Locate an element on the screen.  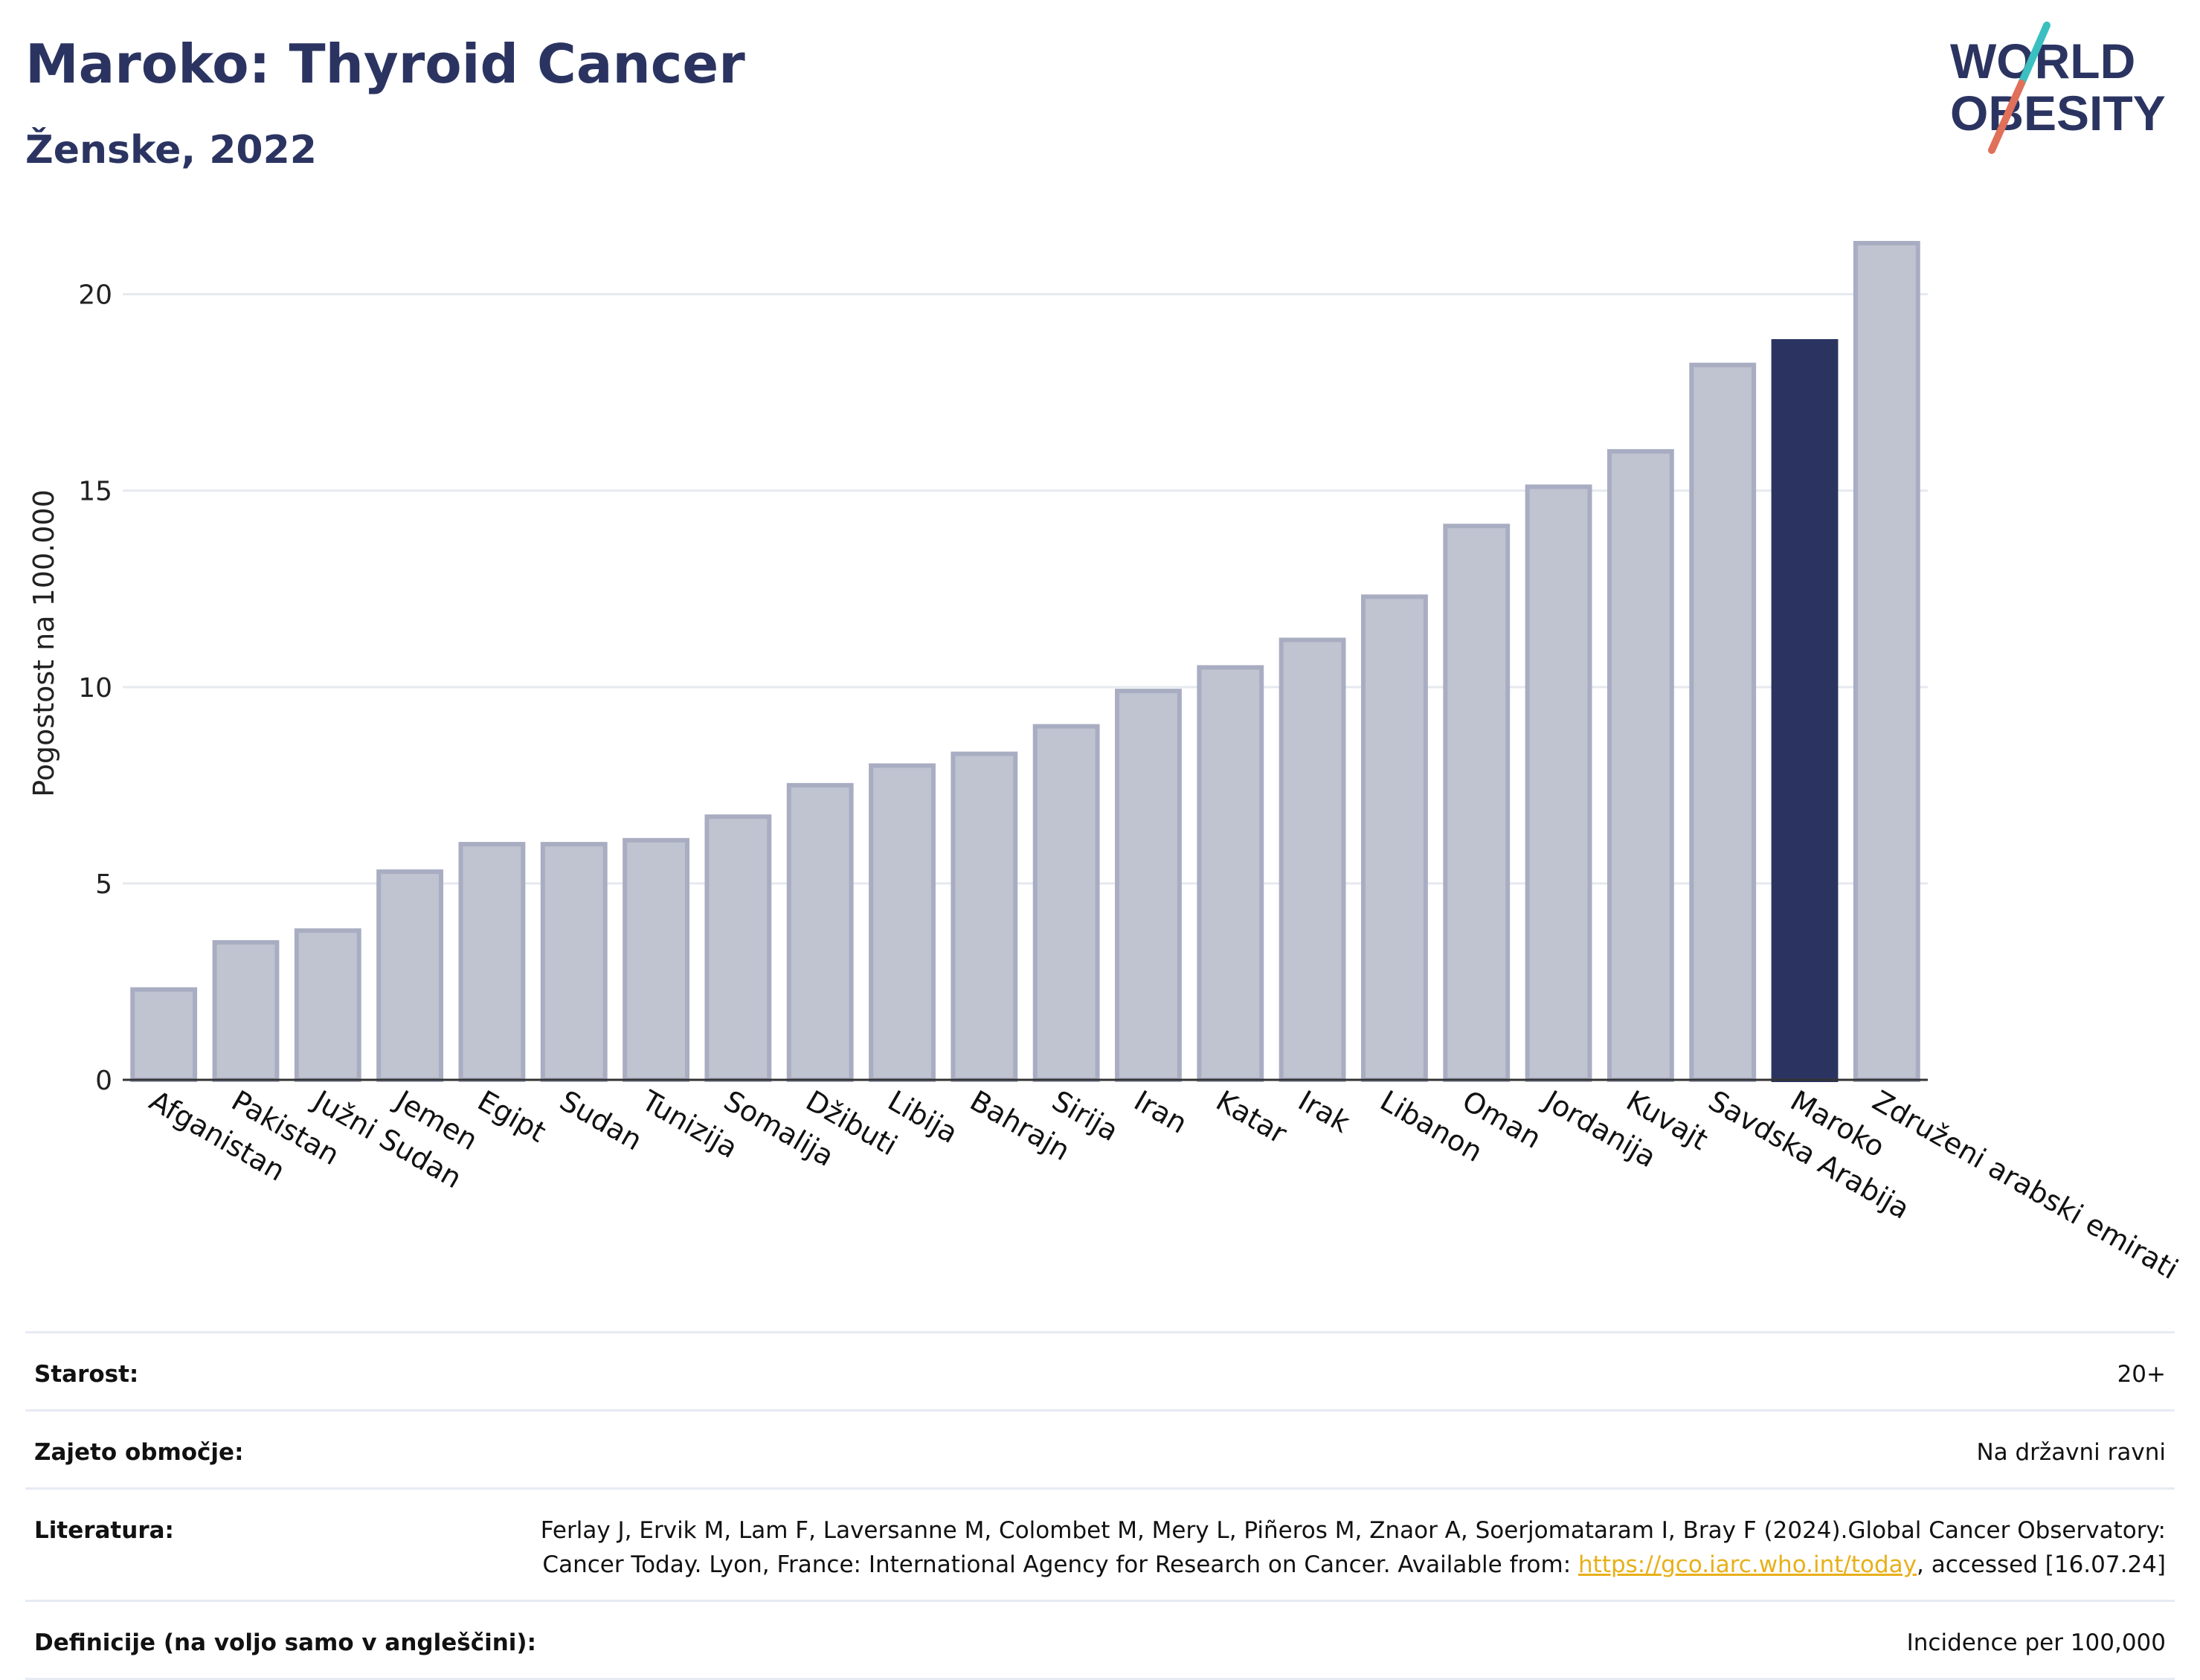
x-tick-label: Združeni arabski emirati is located at coordinates (2026, 1185).